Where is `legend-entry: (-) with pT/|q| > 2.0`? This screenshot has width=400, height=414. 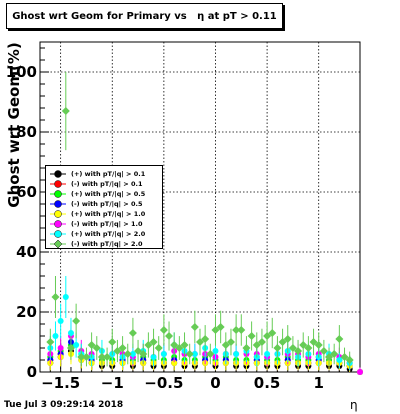
legend-entry: (-) with pT/|q| > 2.0 is located at coordinates (104, 244).